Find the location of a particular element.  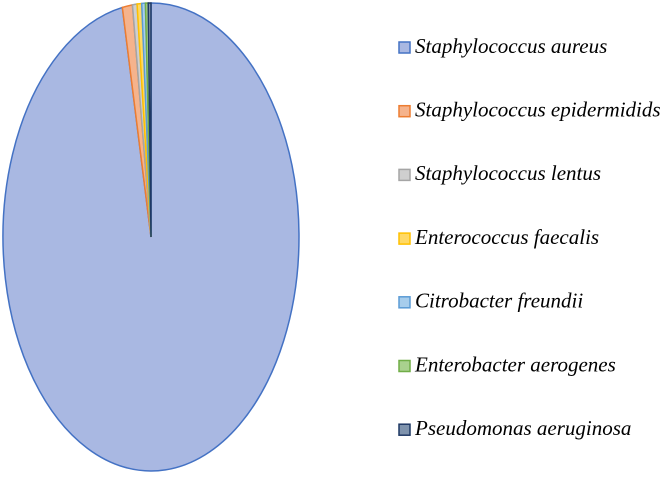

pie-slice is located at coordinates (149, 120).